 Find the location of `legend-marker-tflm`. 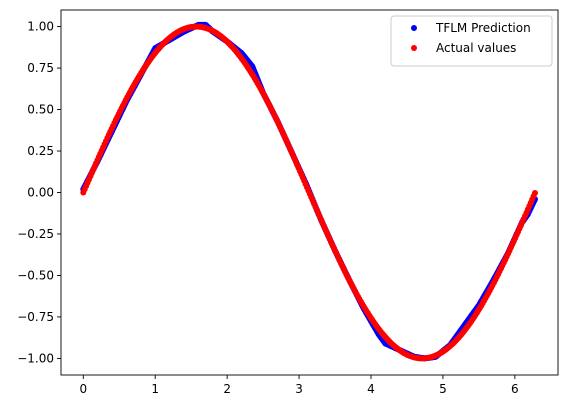

legend-marker-tflm is located at coordinates (414, 28).